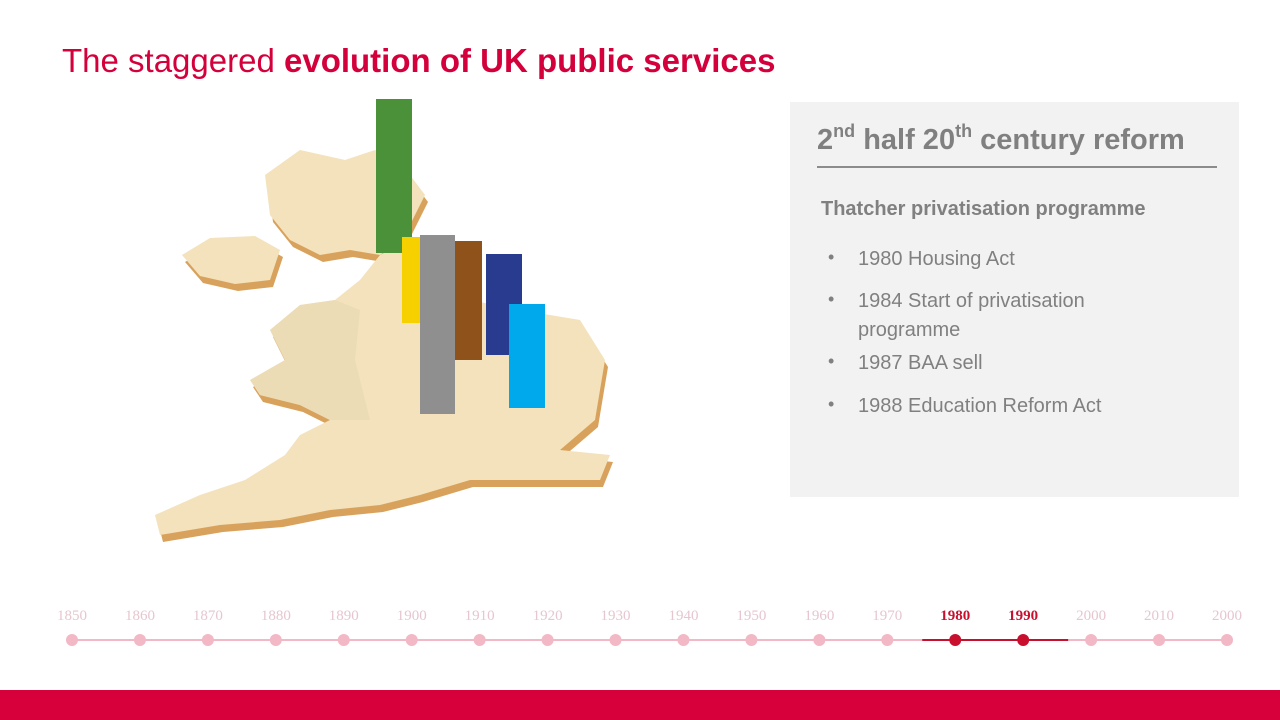 The image size is (1280, 720). Describe the element at coordinates (905, 140) in the screenshot. I see `heading-text: half 20` at that location.